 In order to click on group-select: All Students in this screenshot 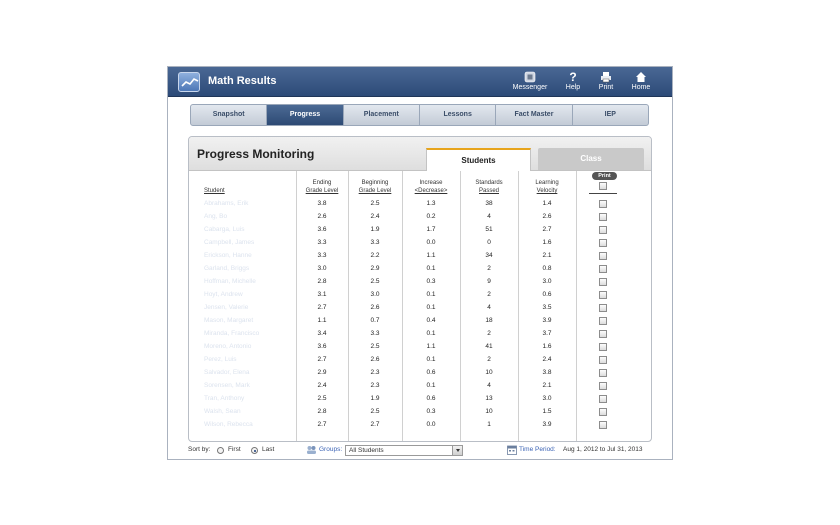, I will do `click(404, 450)`.